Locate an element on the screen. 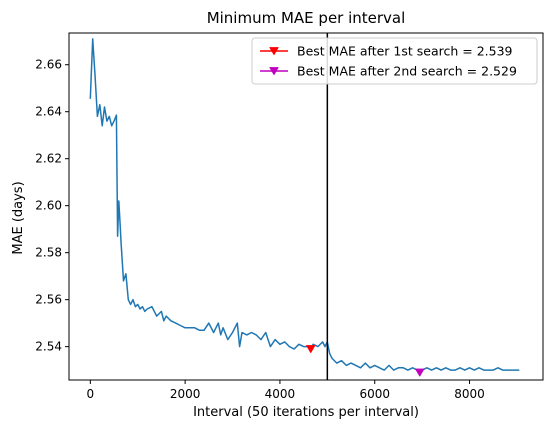 This screenshot has height=429, width=550. x-axis-label: Interval (50 iterations per interval) is located at coordinates (306, 412).